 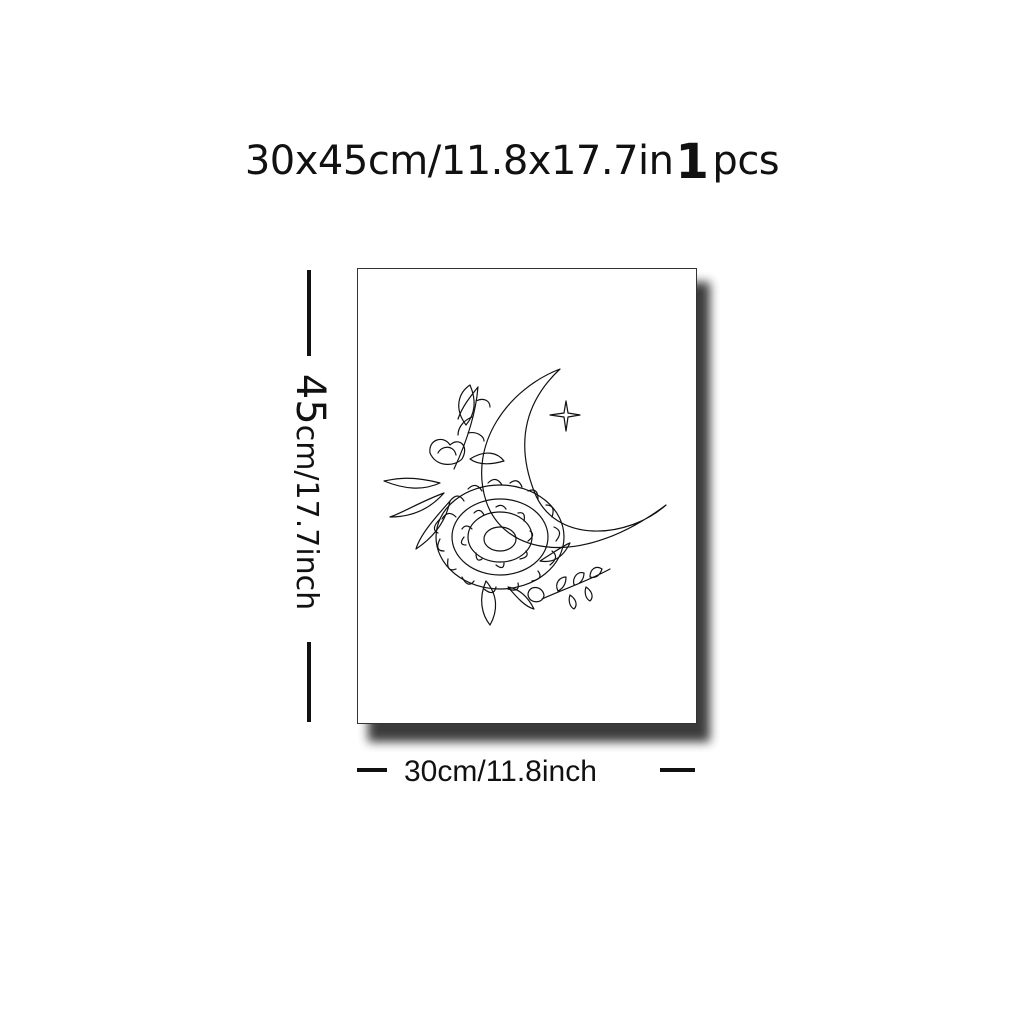 I want to click on moon-flower-artwork, so click(x=525, y=497).